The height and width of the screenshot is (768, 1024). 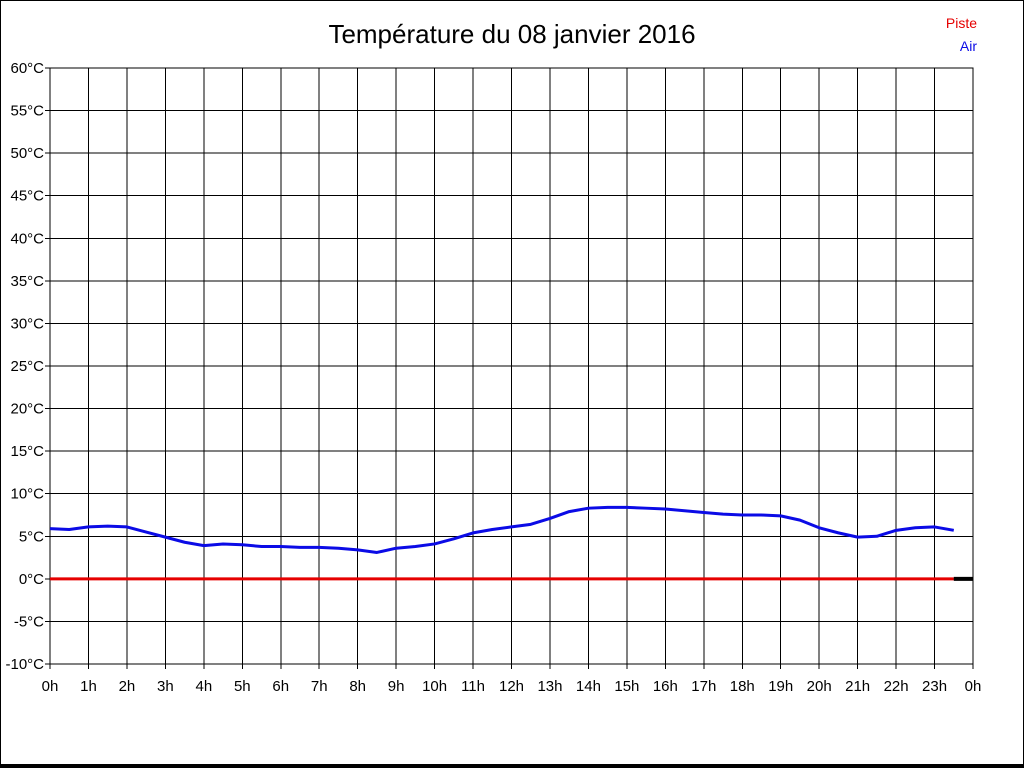 I want to click on y-tick-label: 55°C, so click(x=27, y=111).